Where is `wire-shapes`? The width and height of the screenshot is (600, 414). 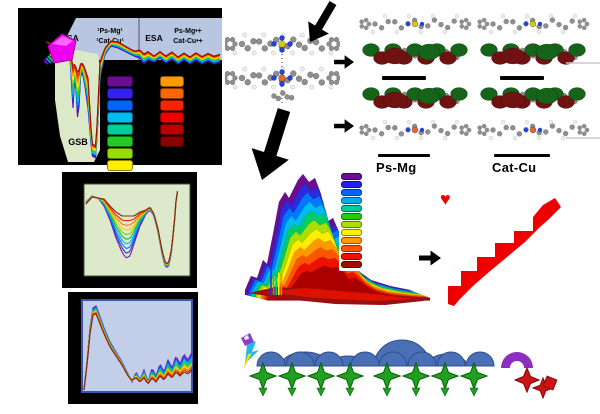
wire-shapes is located at coordinates (403, 369).